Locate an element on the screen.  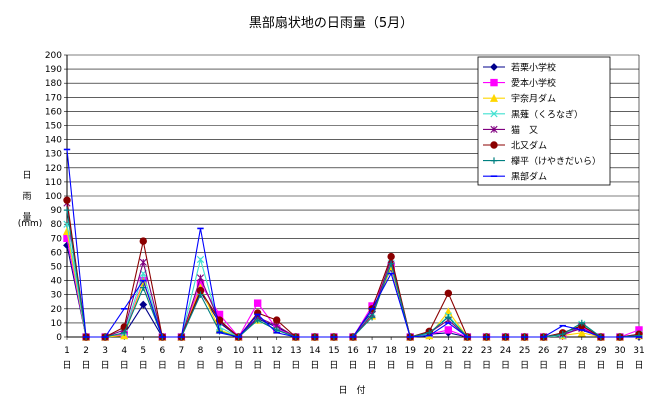
legend-entry: 黒部ダム is located at coordinates (529, 177).